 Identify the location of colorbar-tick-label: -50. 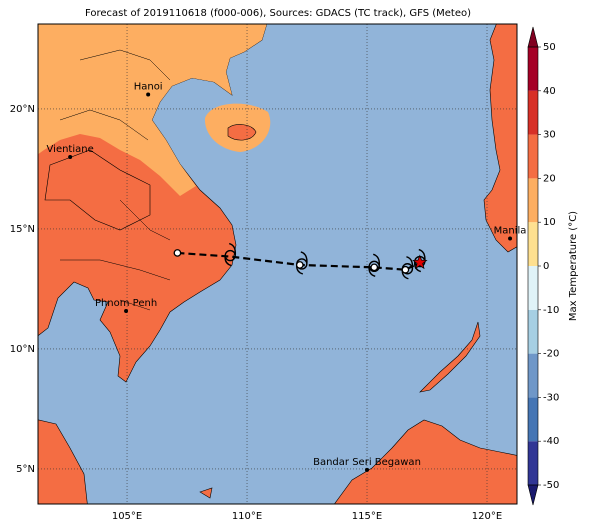
(551, 485).